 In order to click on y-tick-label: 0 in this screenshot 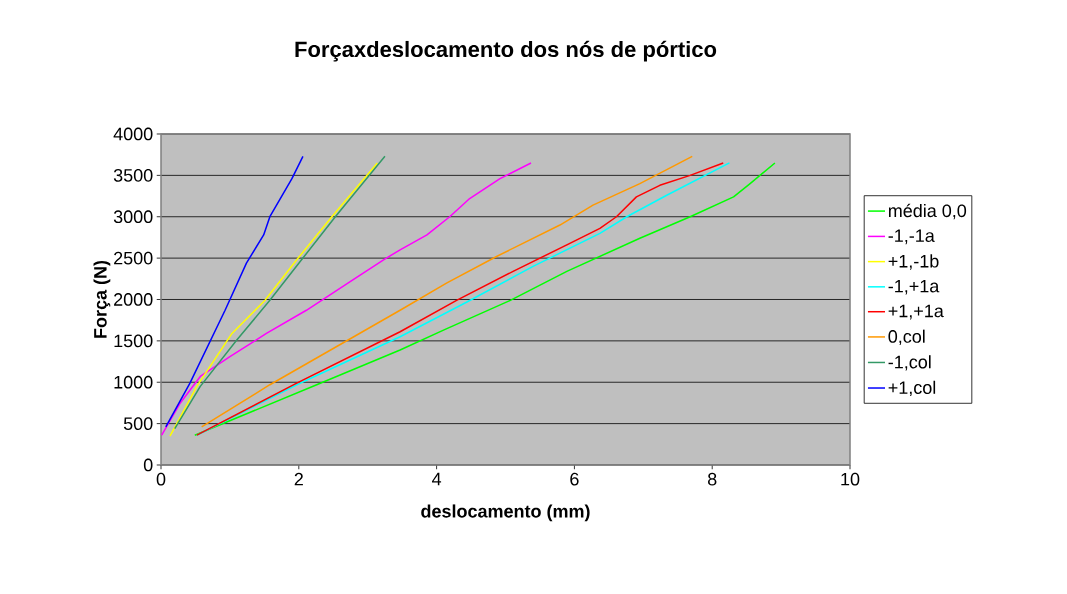, I will do `click(148, 465)`.